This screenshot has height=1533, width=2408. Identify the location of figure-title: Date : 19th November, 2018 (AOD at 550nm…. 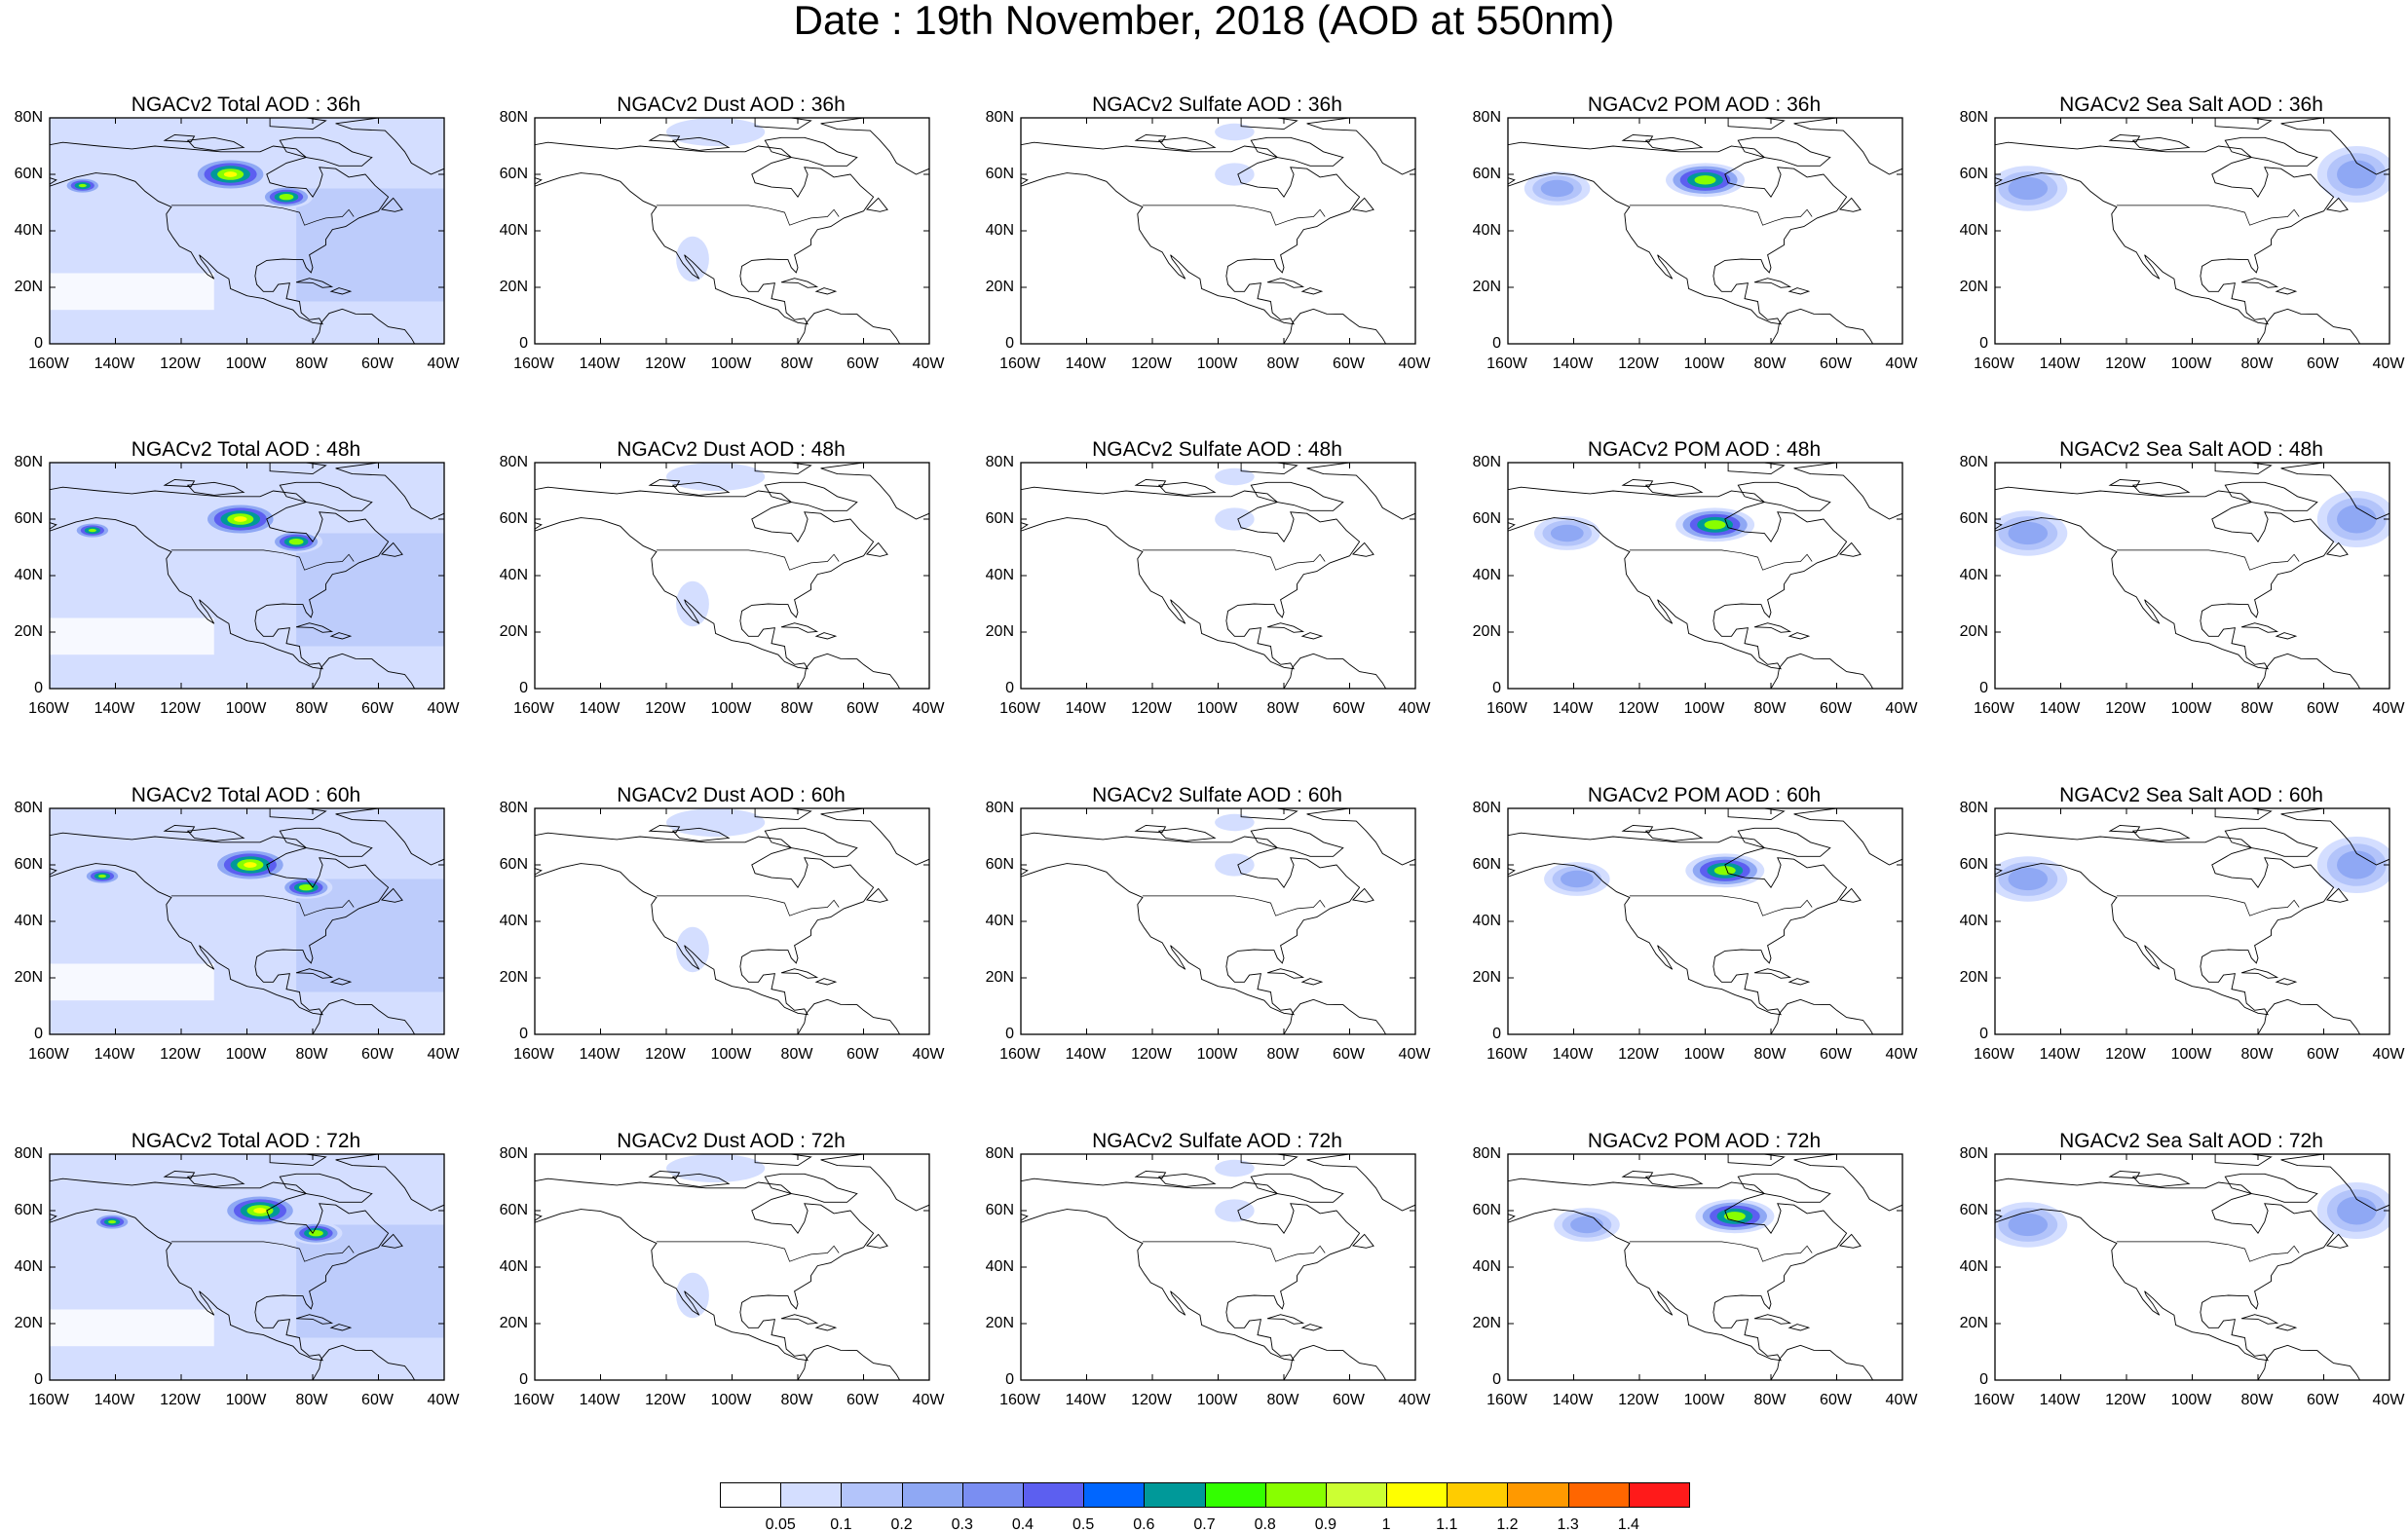
(1204, 20).